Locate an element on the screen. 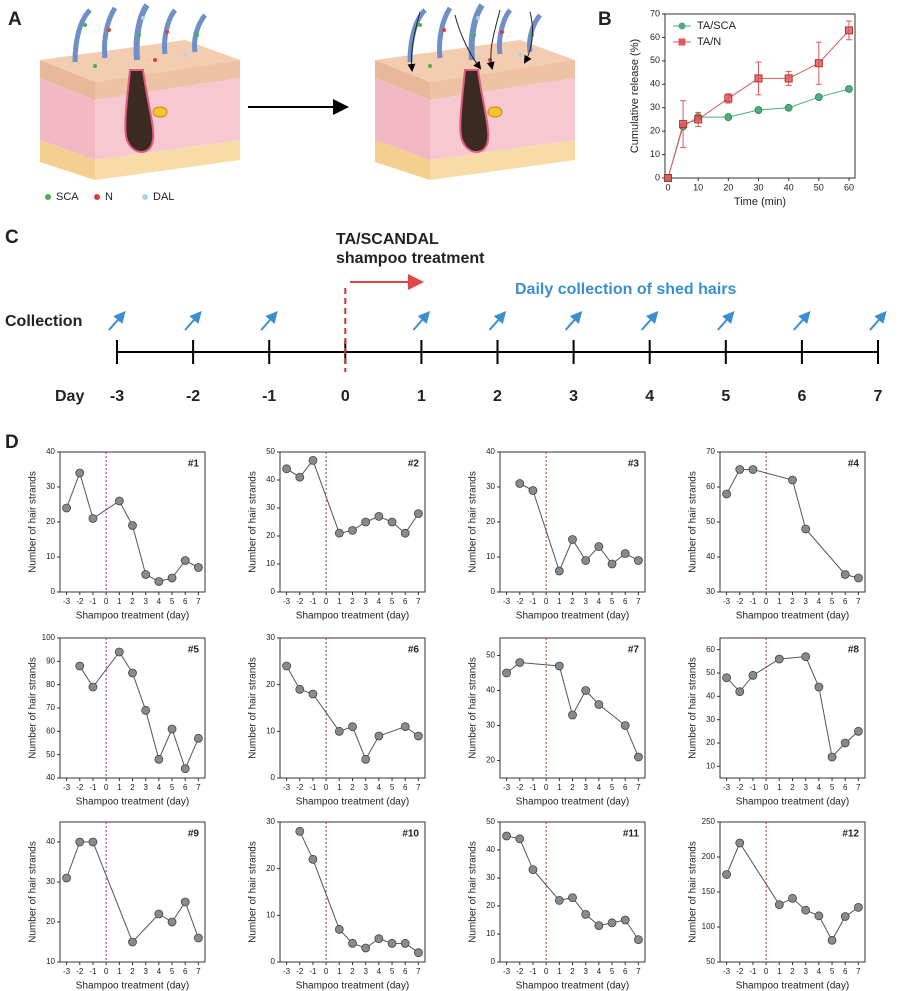 This screenshot has height=991, width=900. chart-annotation: #3 is located at coordinates (634, 464).